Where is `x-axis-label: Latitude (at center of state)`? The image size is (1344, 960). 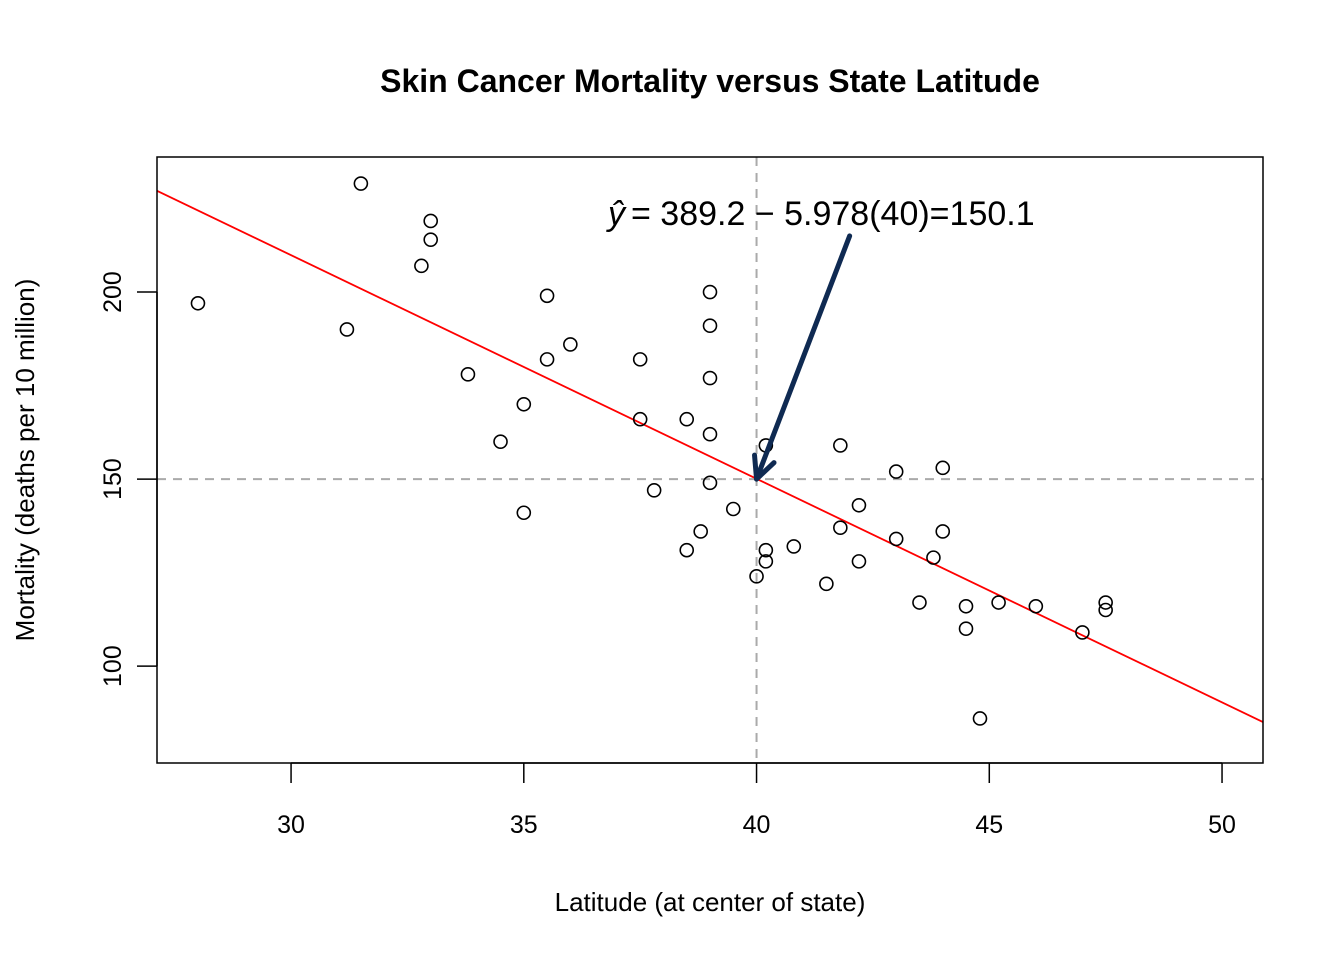
x-axis-label: Latitude (at center of state) is located at coordinates (710, 902).